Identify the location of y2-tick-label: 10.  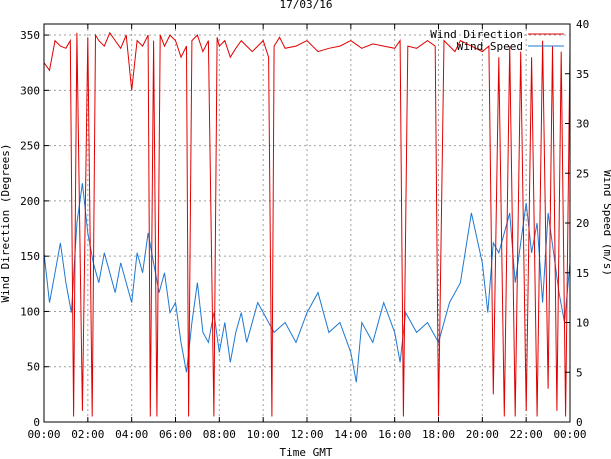
(582, 323).